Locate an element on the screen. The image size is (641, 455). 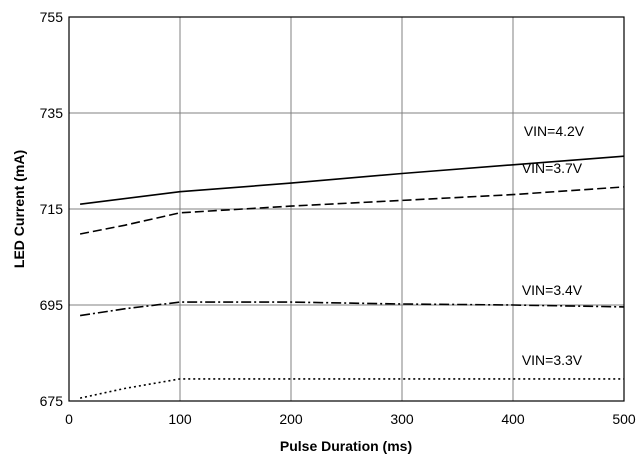
series-label: VIN=3.7V is located at coordinates (552, 168).